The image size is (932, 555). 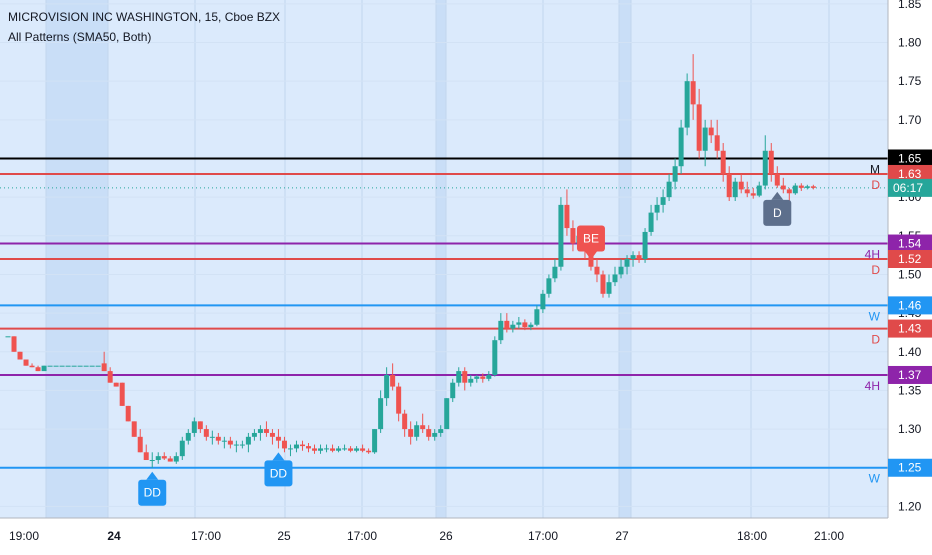 What do you see at coordinates (910, 375) in the screenshot?
I see `level-price-label: 1.37` at bounding box center [910, 375].